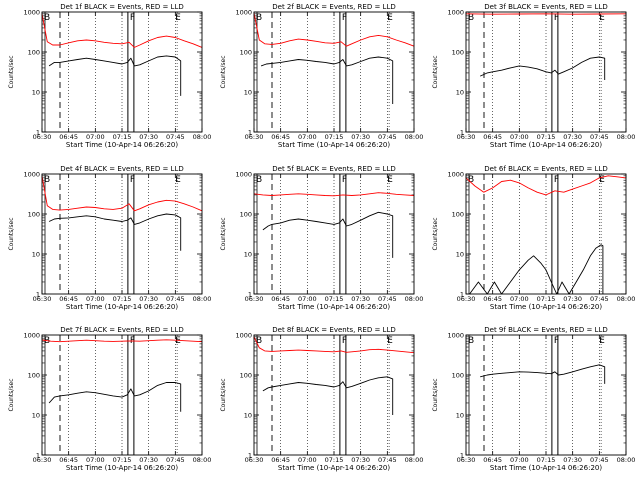 This screenshot has height=480, width=640. What do you see at coordinates (121, 169) in the screenshot?
I see `chart-title: Det 4f BLACK = Events, RED = LLD` at bounding box center [121, 169].